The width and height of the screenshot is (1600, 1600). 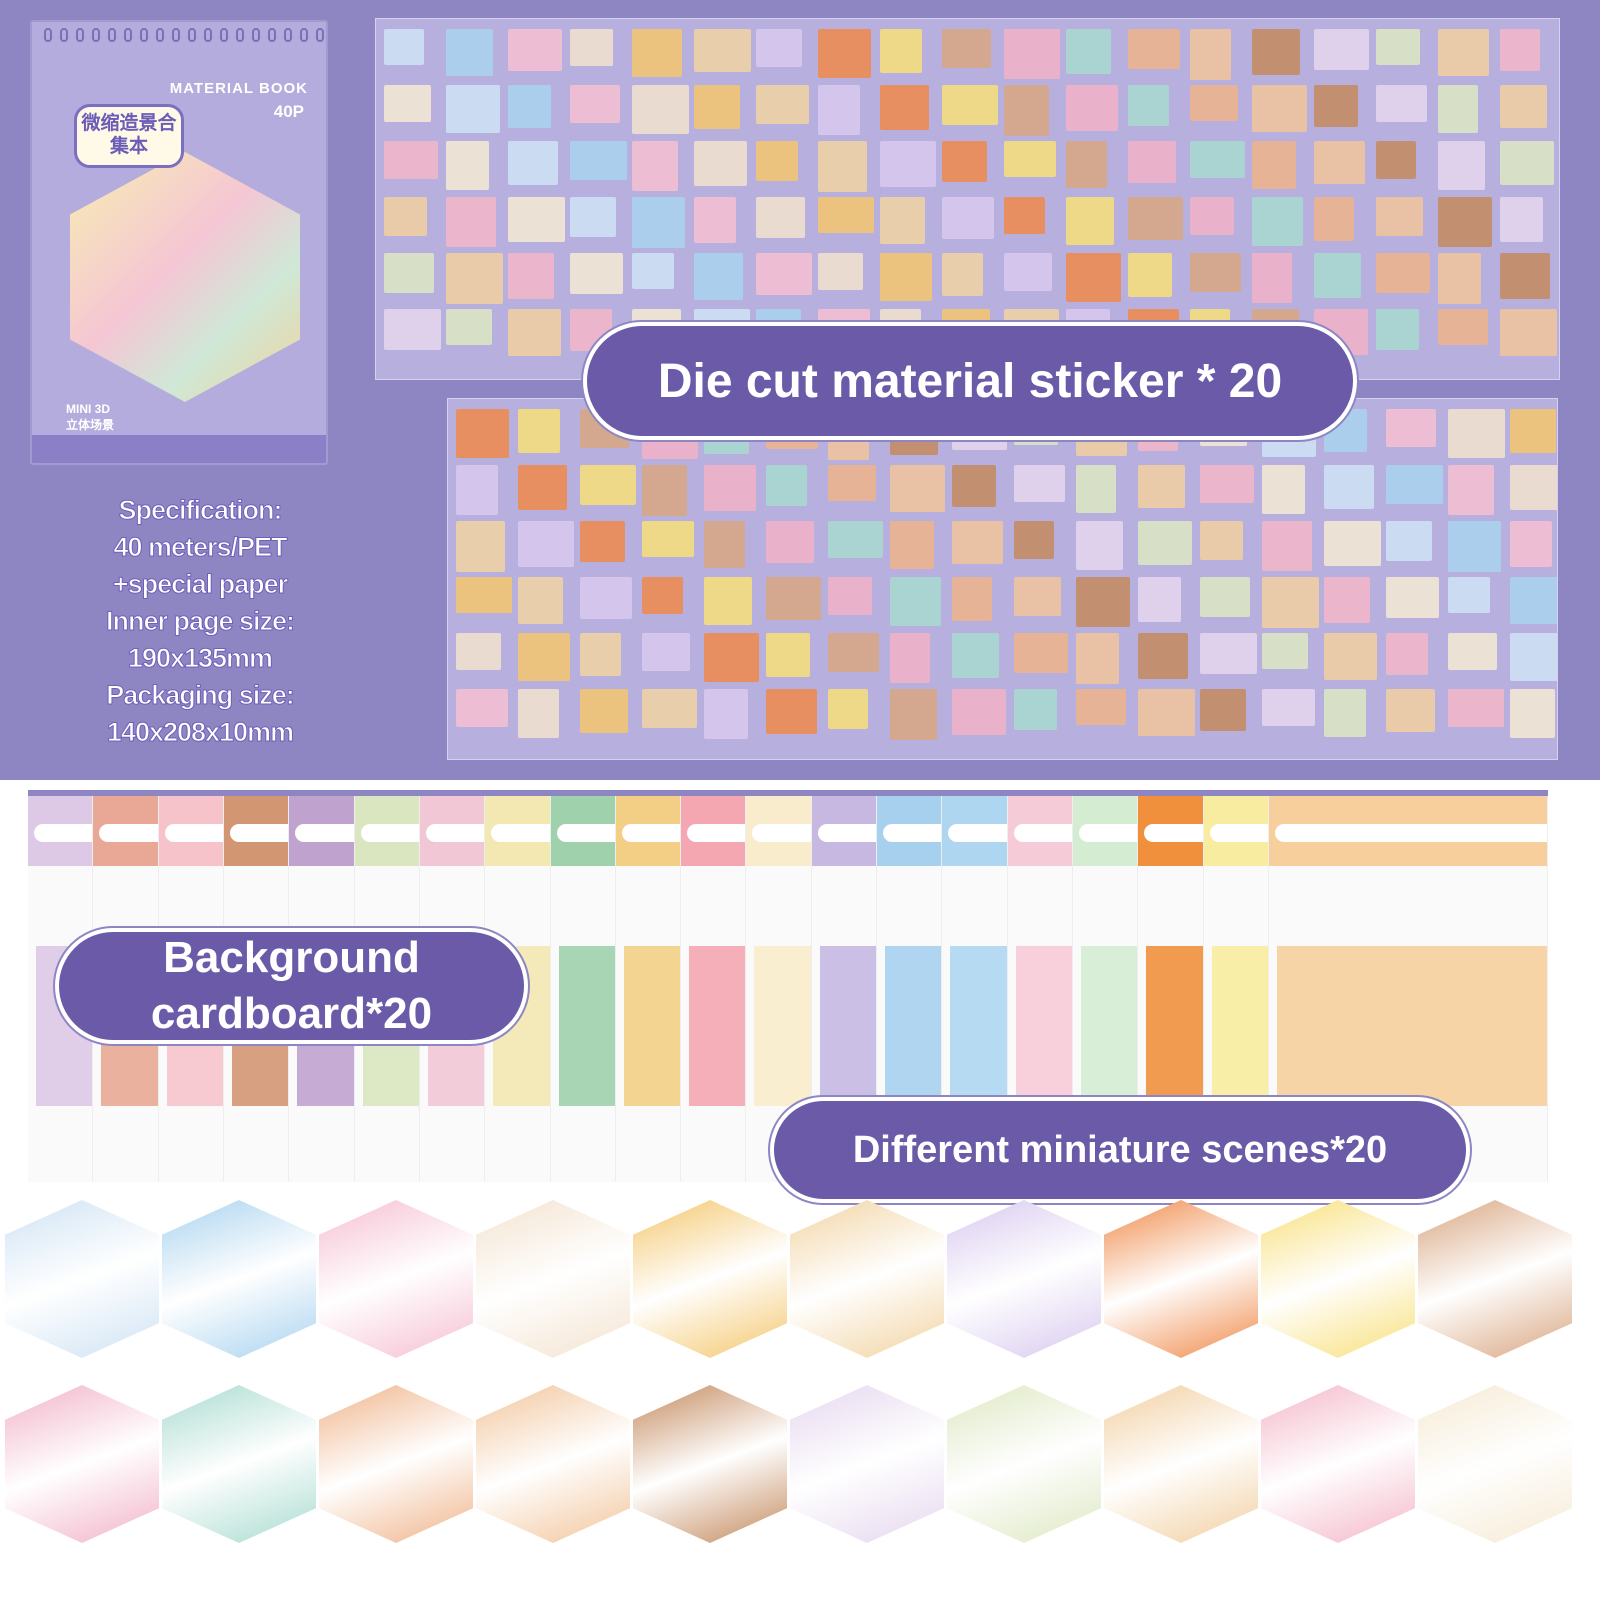 What do you see at coordinates (238, 88) in the screenshot?
I see `book-label: MATERIAL BOOK` at bounding box center [238, 88].